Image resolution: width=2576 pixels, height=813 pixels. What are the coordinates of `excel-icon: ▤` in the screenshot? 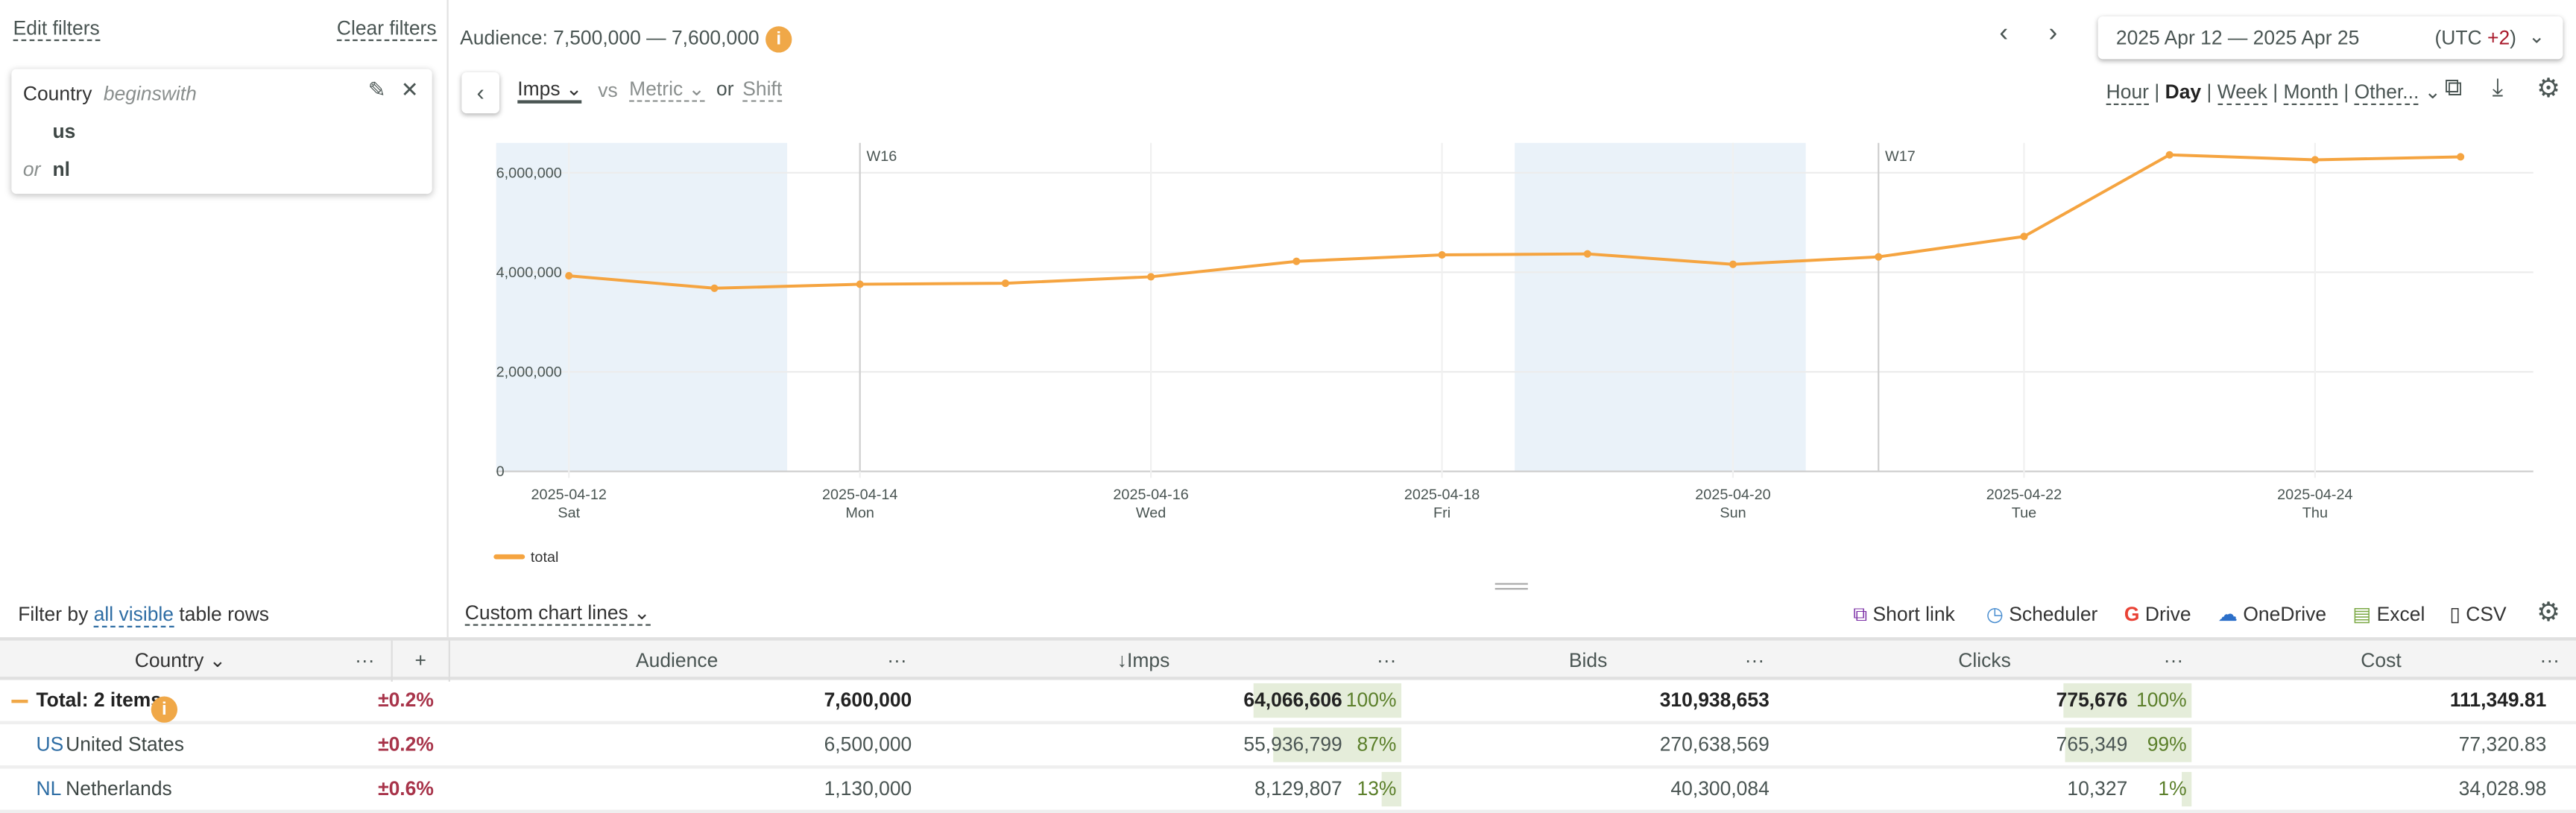 It's located at (2362, 614).